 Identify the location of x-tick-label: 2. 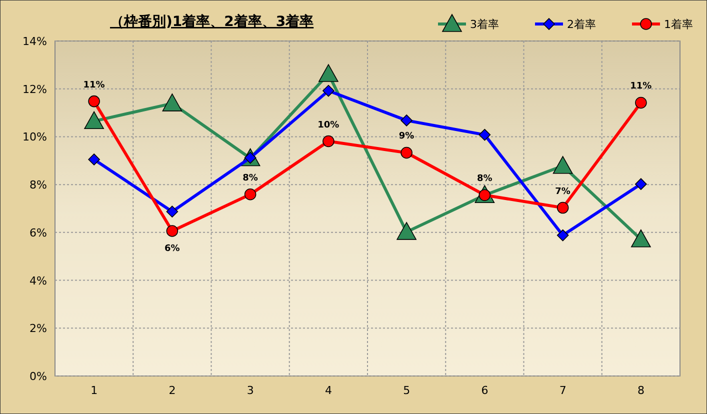
(172, 390).